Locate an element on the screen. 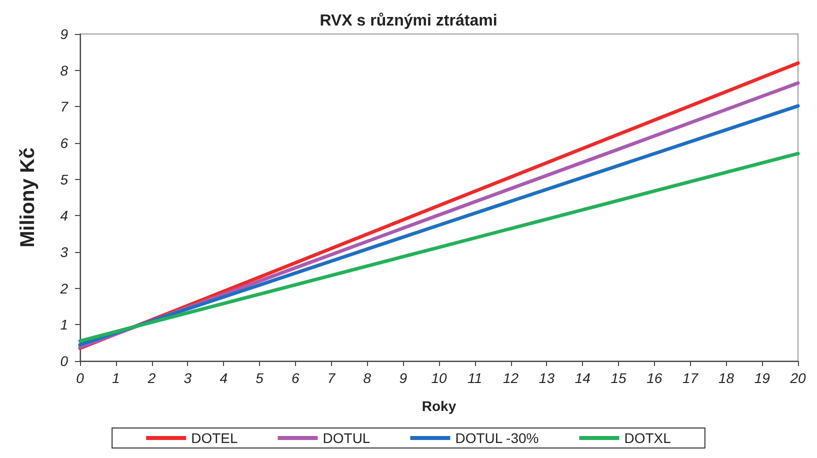 The width and height of the screenshot is (817, 458). x-tick-label: 18 is located at coordinates (726, 378).